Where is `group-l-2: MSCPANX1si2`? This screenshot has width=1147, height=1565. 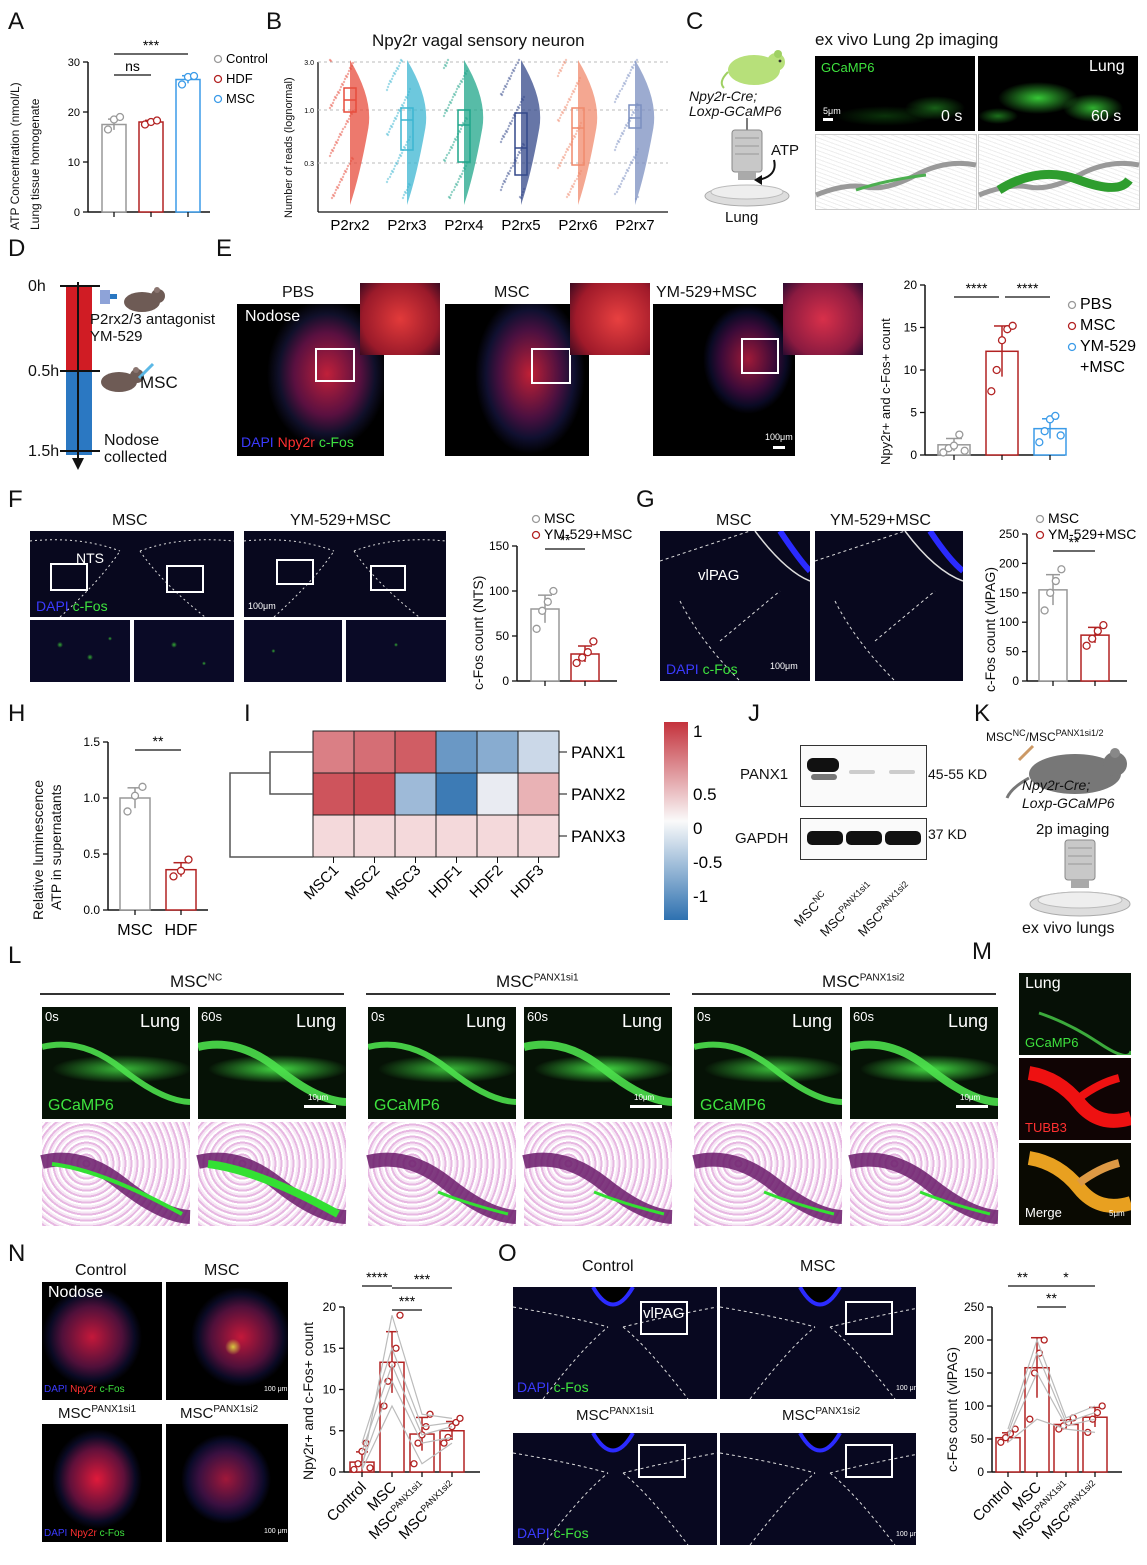
group-l-2: MSCPANX1si2 is located at coordinates (863, 981).